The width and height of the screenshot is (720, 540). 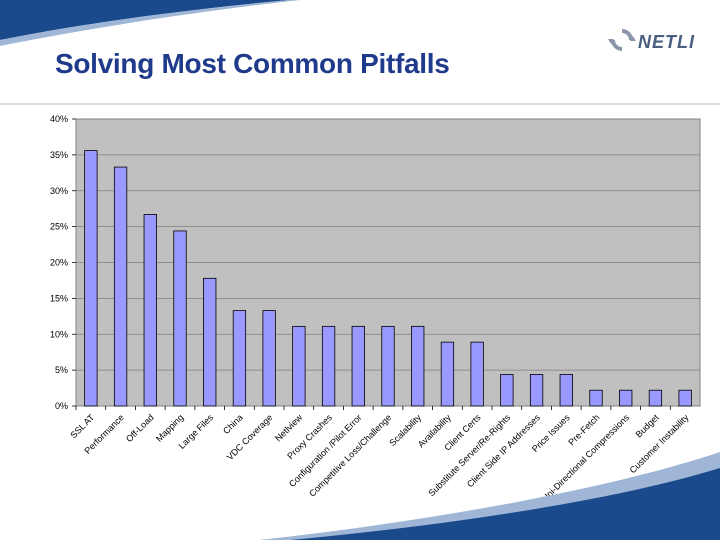 I want to click on footer-swoosh, so click(x=490, y=496).